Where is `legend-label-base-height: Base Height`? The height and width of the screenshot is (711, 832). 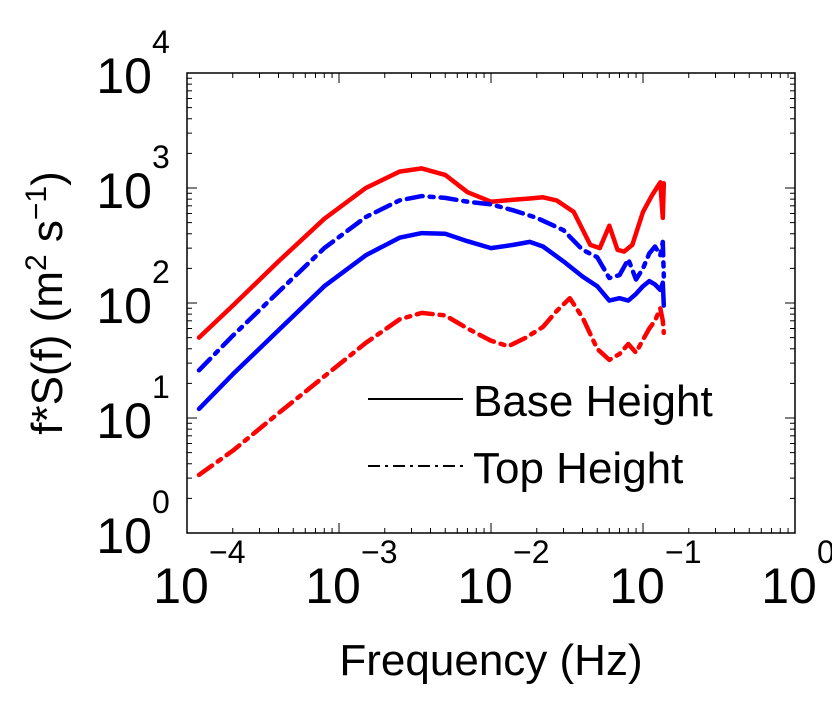 legend-label-base-height: Base Height is located at coordinates (593, 401).